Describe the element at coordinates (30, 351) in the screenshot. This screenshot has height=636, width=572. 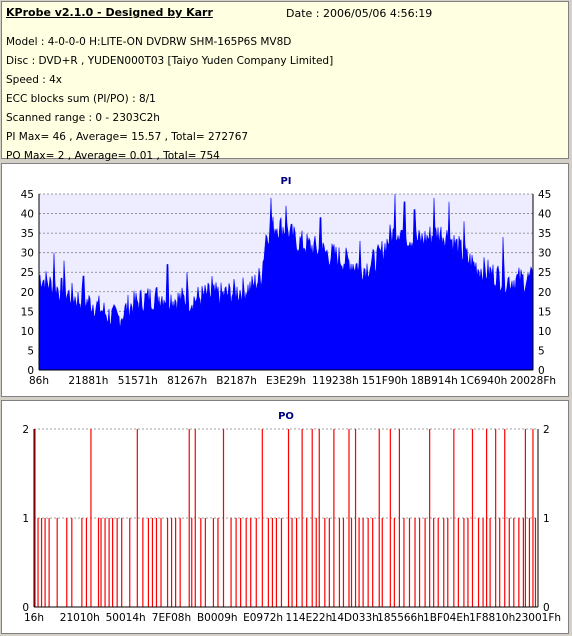
I see `pi-y-tick-label-left: 5` at that location.